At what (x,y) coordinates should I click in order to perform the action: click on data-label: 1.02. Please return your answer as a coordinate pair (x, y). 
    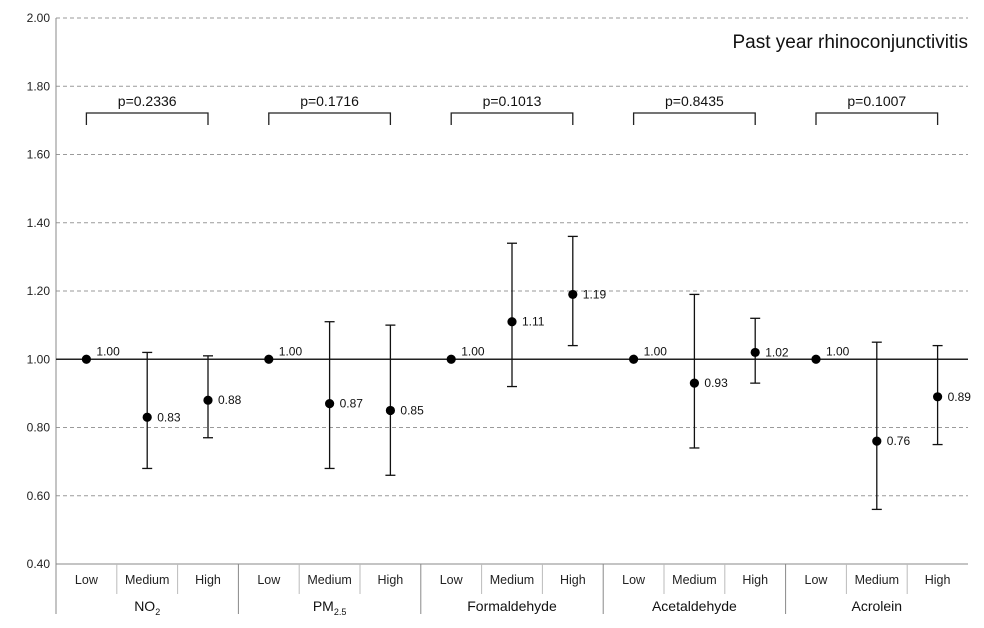
    Looking at the image, I should click on (777, 352).